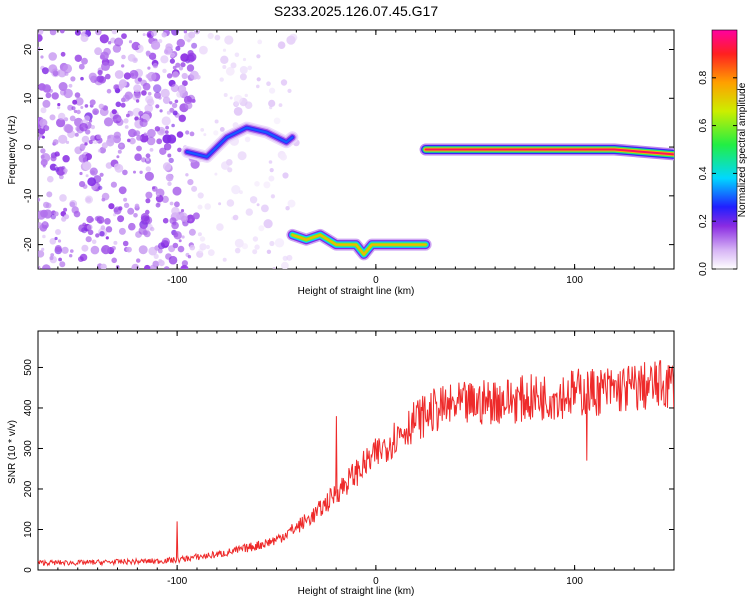 This screenshot has width=750, height=600. Describe the element at coordinates (724, 149) in the screenshot. I see `colorbar-gradient` at that location.